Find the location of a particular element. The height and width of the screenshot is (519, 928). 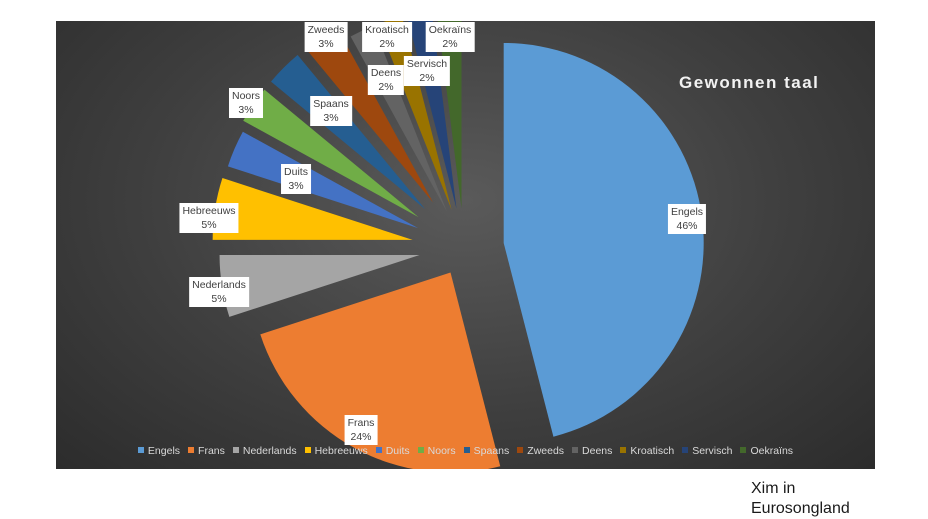

data-label-name: Engels is located at coordinates (687, 212).